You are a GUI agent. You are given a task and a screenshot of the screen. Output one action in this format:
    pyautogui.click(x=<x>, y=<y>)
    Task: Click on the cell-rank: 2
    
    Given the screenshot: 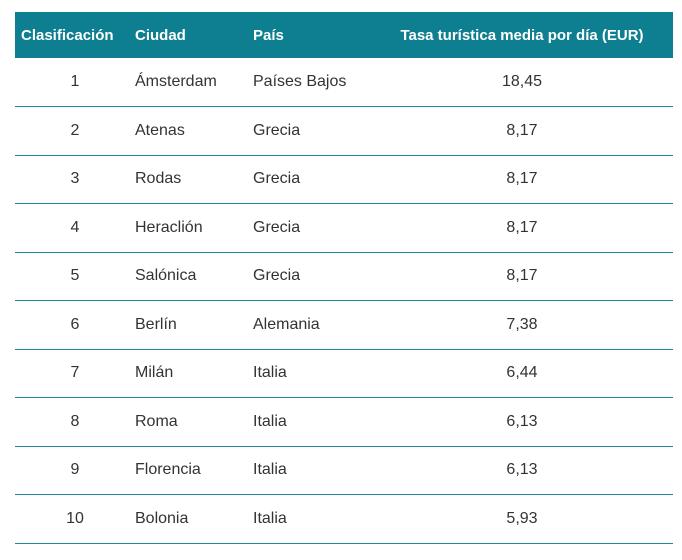 What is the action you would take?
    pyautogui.click(x=75, y=130)
    